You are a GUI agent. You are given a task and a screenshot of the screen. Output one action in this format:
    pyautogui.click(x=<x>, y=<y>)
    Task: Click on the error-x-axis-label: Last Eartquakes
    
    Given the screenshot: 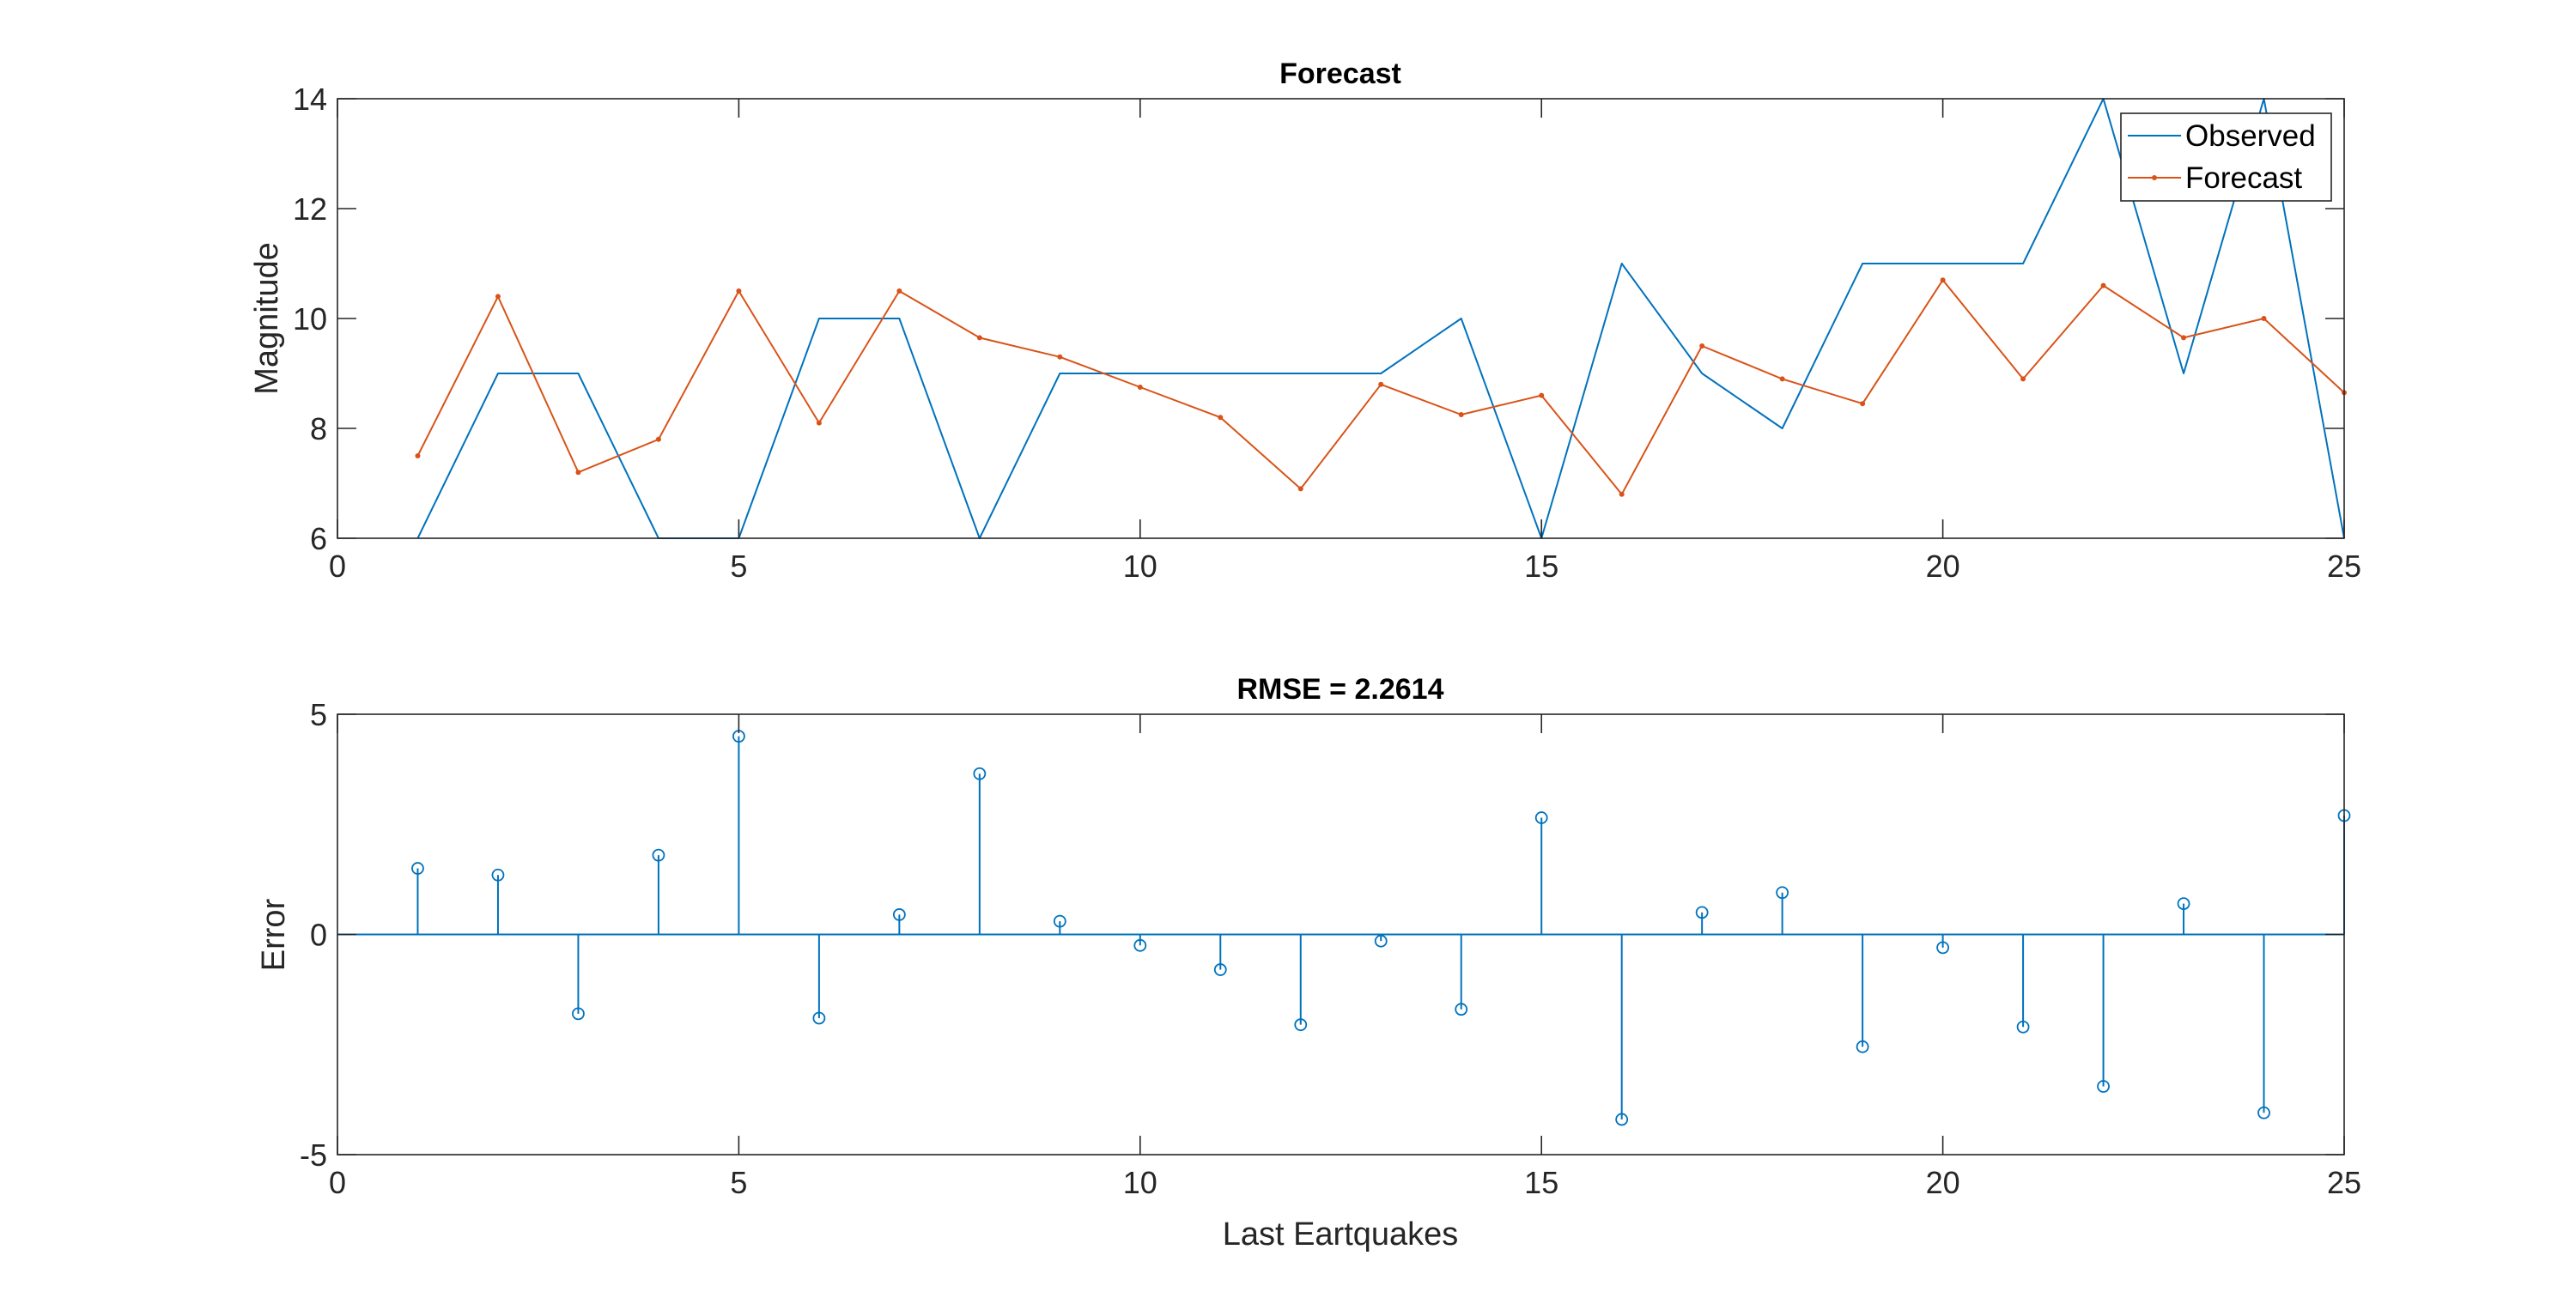 What is the action you would take?
    pyautogui.click(x=1341, y=1234)
    